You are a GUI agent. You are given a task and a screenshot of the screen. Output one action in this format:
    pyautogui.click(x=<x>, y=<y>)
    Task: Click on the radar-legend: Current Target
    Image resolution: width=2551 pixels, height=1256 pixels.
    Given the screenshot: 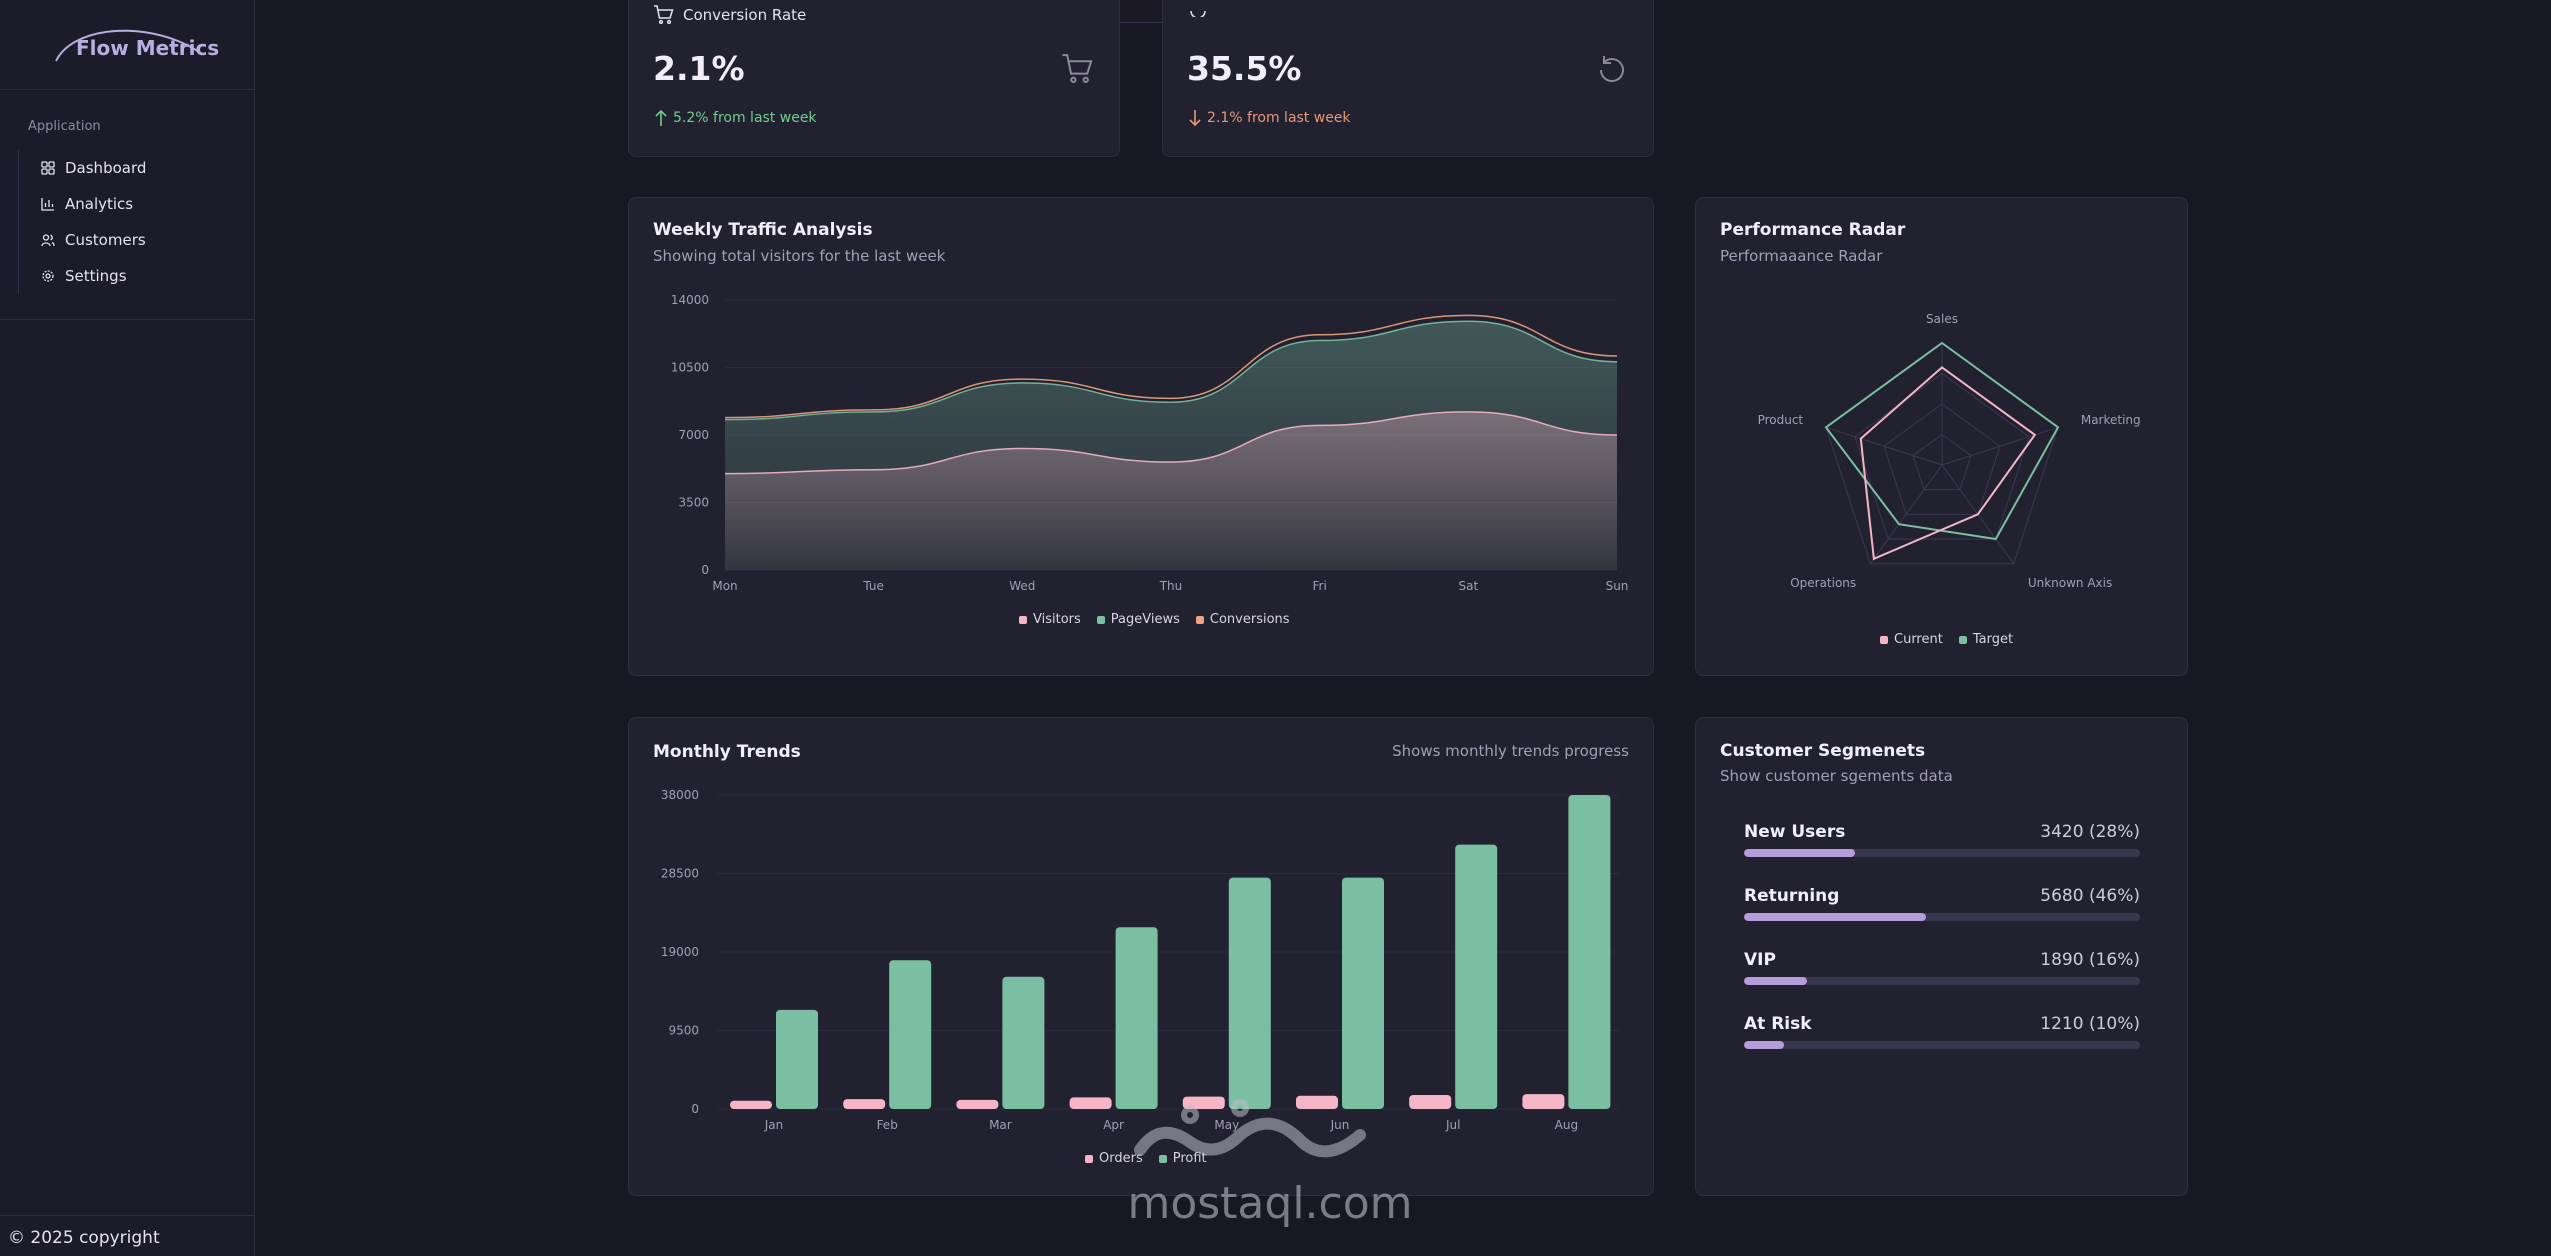 What is the action you would take?
    pyautogui.click(x=1946, y=639)
    